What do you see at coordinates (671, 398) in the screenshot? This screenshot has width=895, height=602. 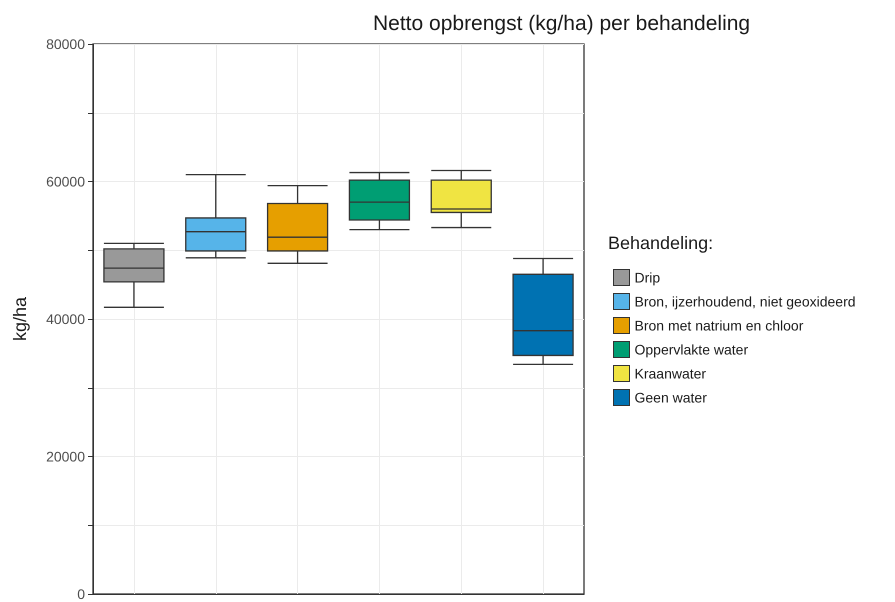 I see `legend-label: Geen water` at bounding box center [671, 398].